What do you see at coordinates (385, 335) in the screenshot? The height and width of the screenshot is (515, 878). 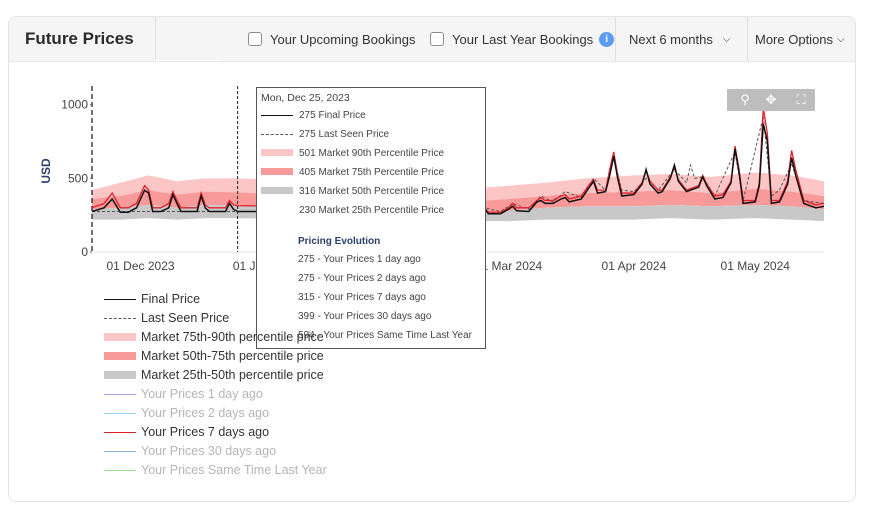 I see `tooltip-evolution-row: 594 - Your Prices Same Time Last Year` at bounding box center [385, 335].